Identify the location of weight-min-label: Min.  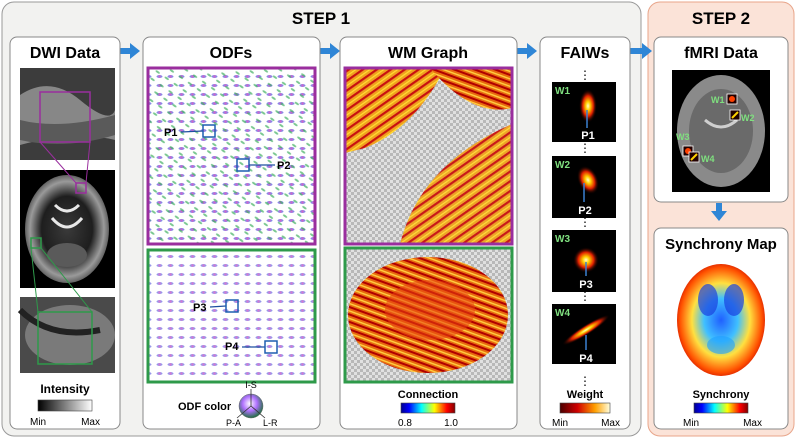
(560, 423).